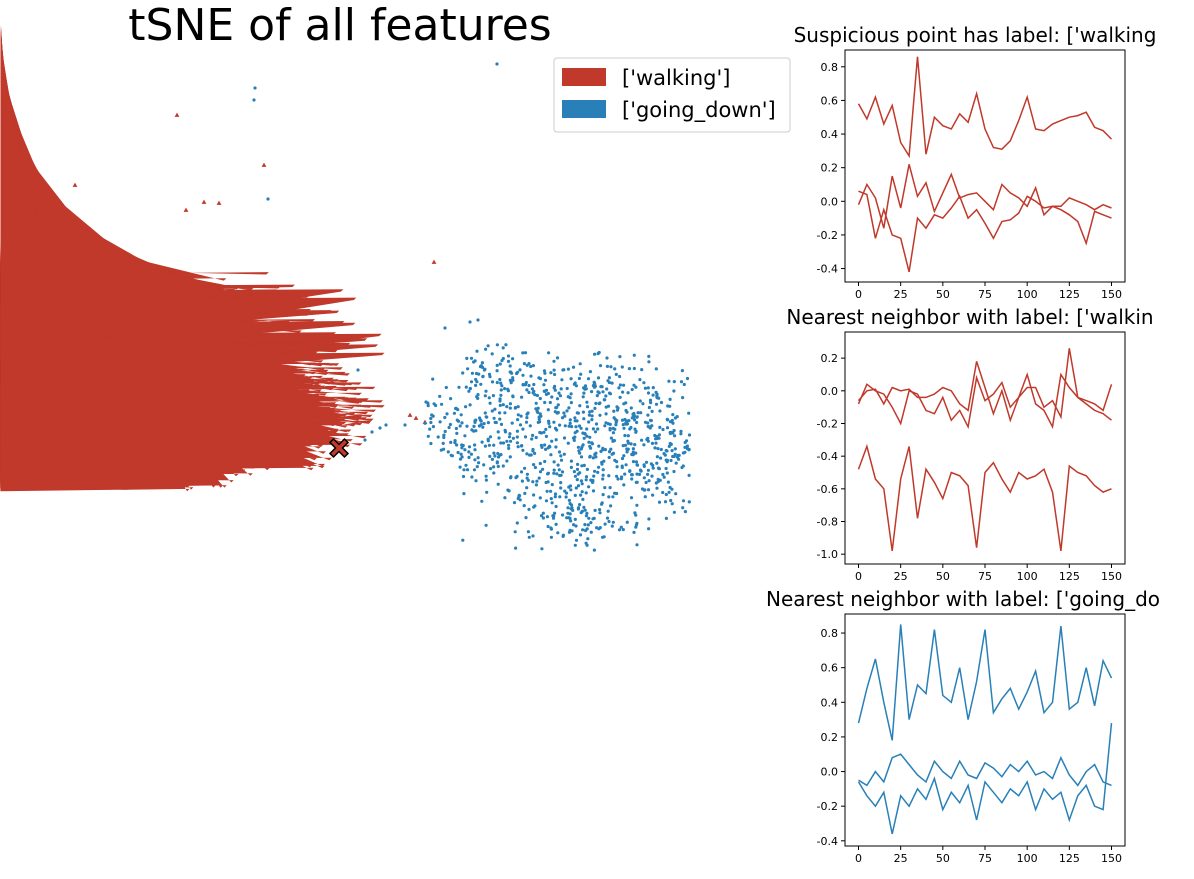 This screenshot has width=1194, height=879. What do you see at coordinates (901, 294) in the screenshot?
I see `x-tick-label: 25` at bounding box center [901, 294].